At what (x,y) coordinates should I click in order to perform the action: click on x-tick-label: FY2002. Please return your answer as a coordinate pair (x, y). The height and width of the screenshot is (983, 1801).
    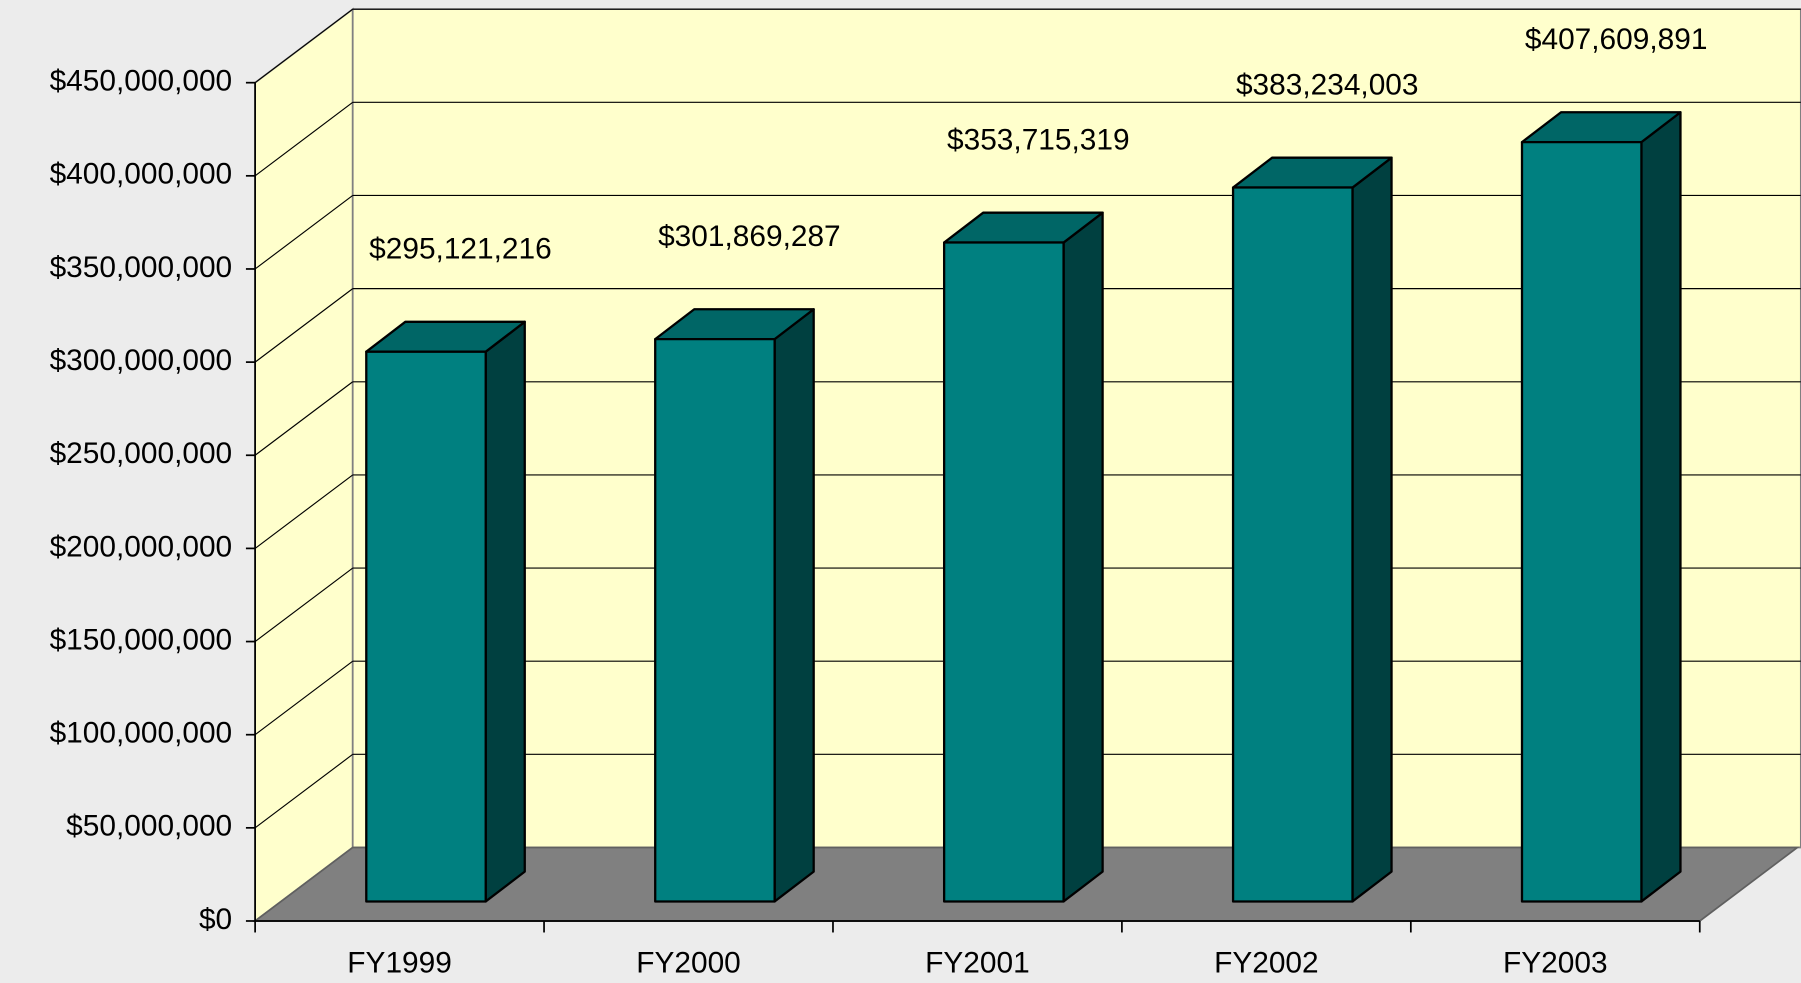
    Looking at the image, I should click on (1266, 963).